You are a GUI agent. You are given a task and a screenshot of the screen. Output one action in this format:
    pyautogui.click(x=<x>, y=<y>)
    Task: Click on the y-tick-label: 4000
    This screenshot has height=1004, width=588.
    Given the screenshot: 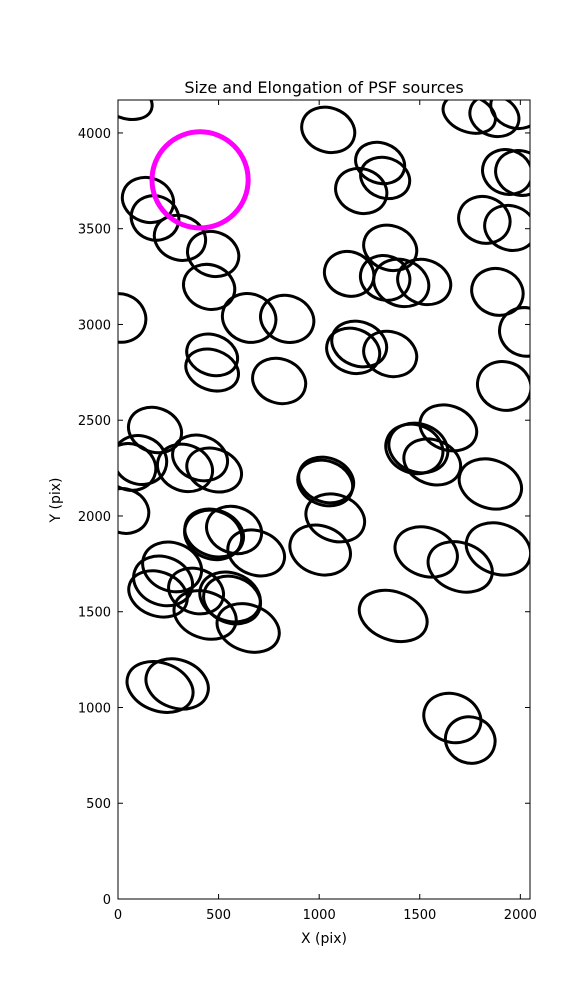 What is the action you would take?
    pyautogui.click(x=94, y=134)
    